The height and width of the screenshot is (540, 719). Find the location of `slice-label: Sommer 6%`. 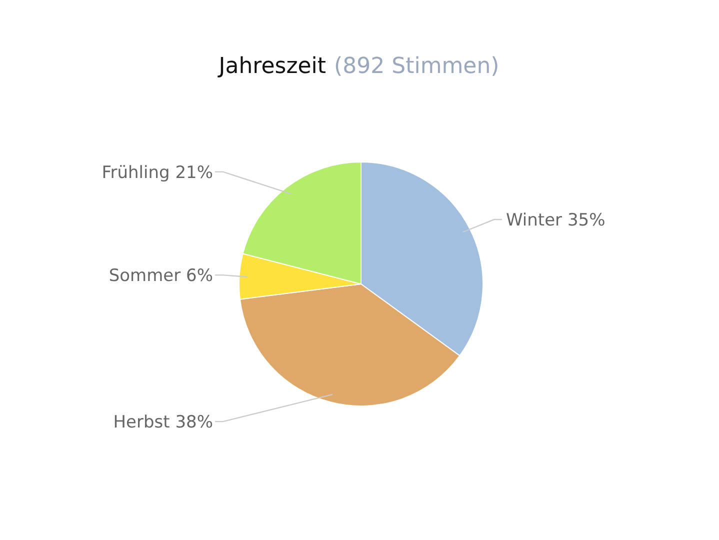

slice-label: Sommer 6% is located at coordinates (160, 276).